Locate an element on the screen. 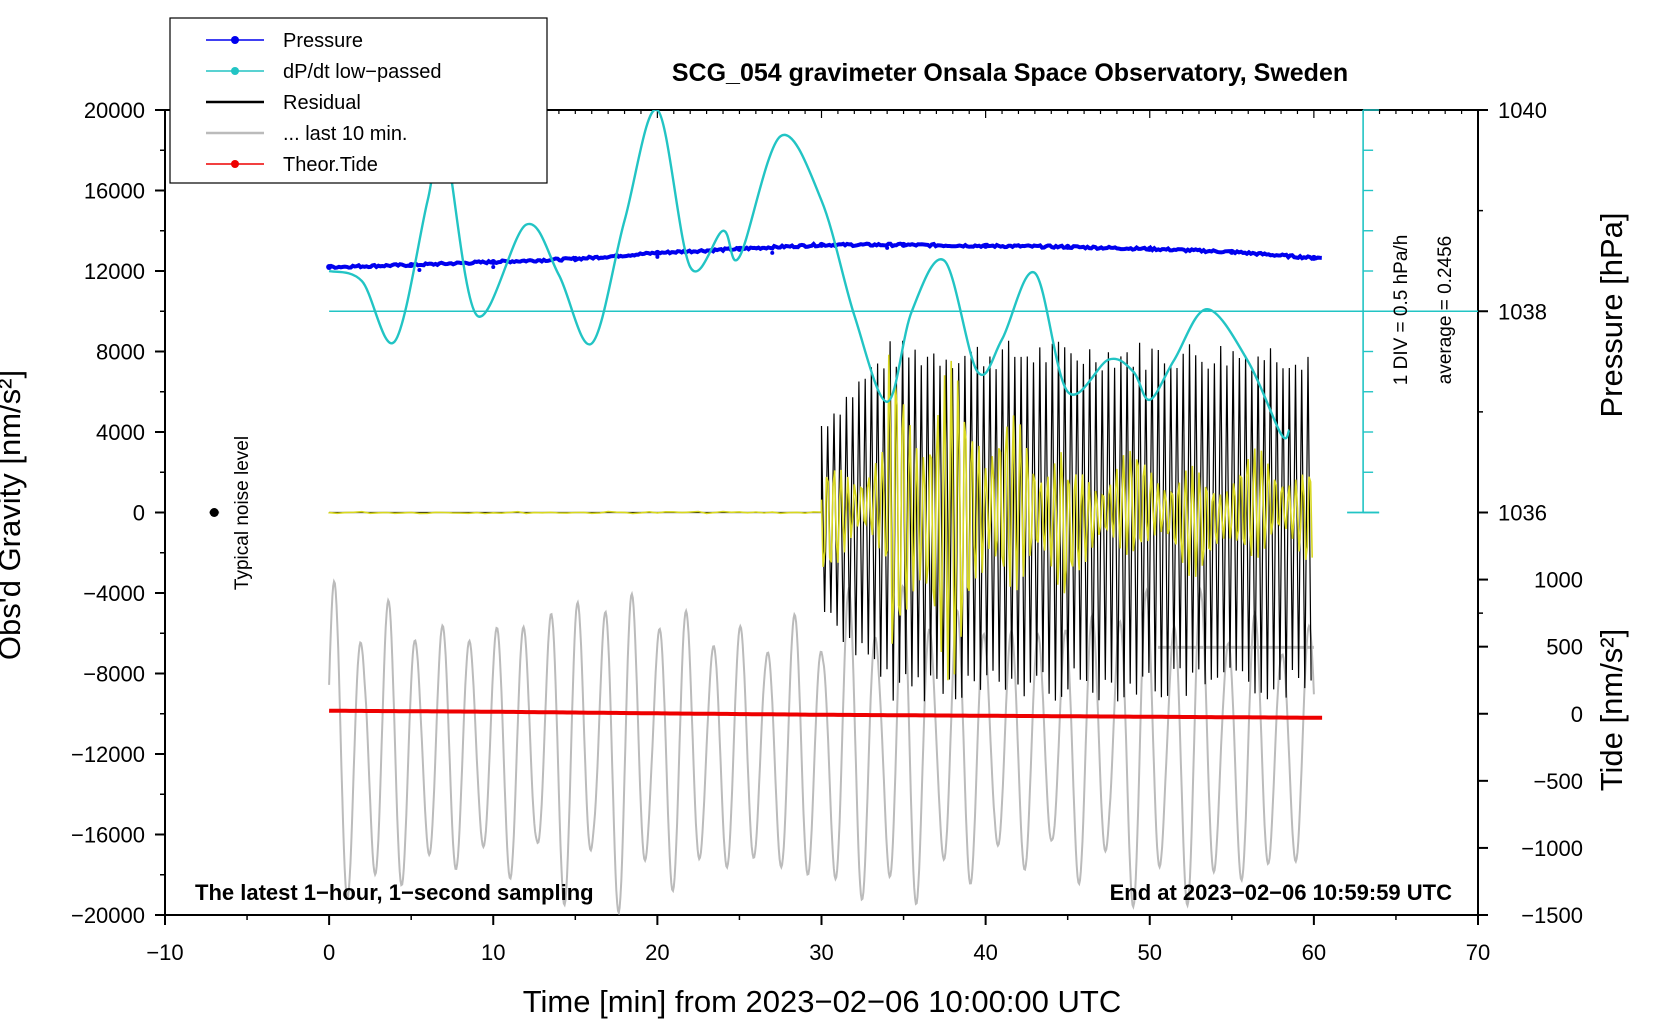 This screenshot has height=1020, width=1660. y-axis-pressure: 1040 1038 1036 is located at coordinates (1512, 356).